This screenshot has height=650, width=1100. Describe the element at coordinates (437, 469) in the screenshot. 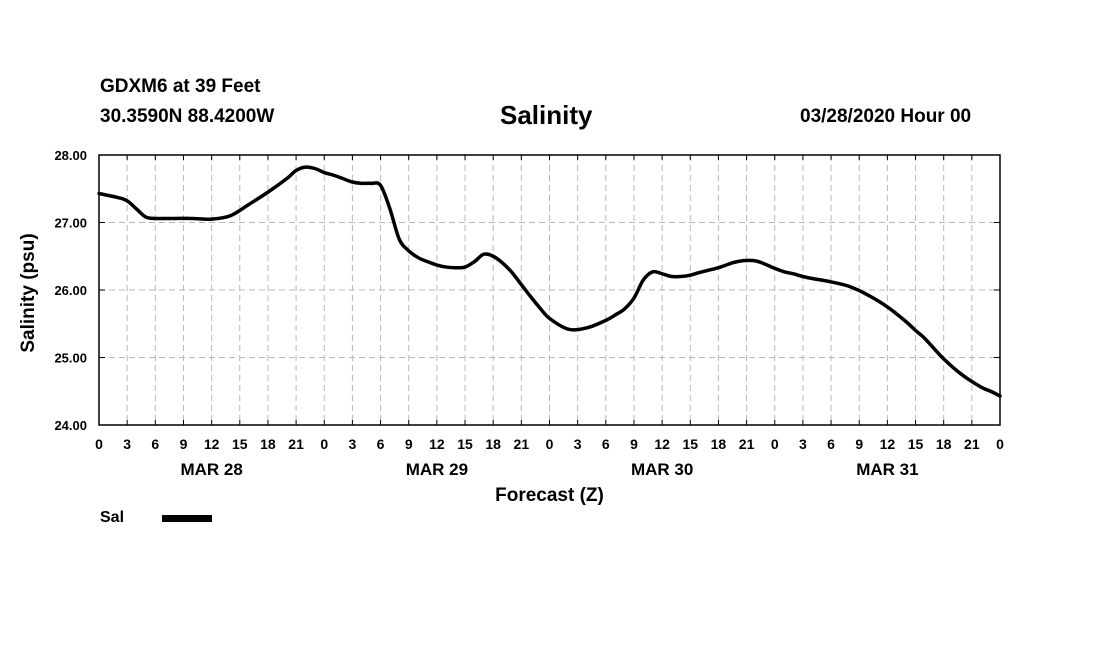

I see `date-label: MAR 29` at that location.